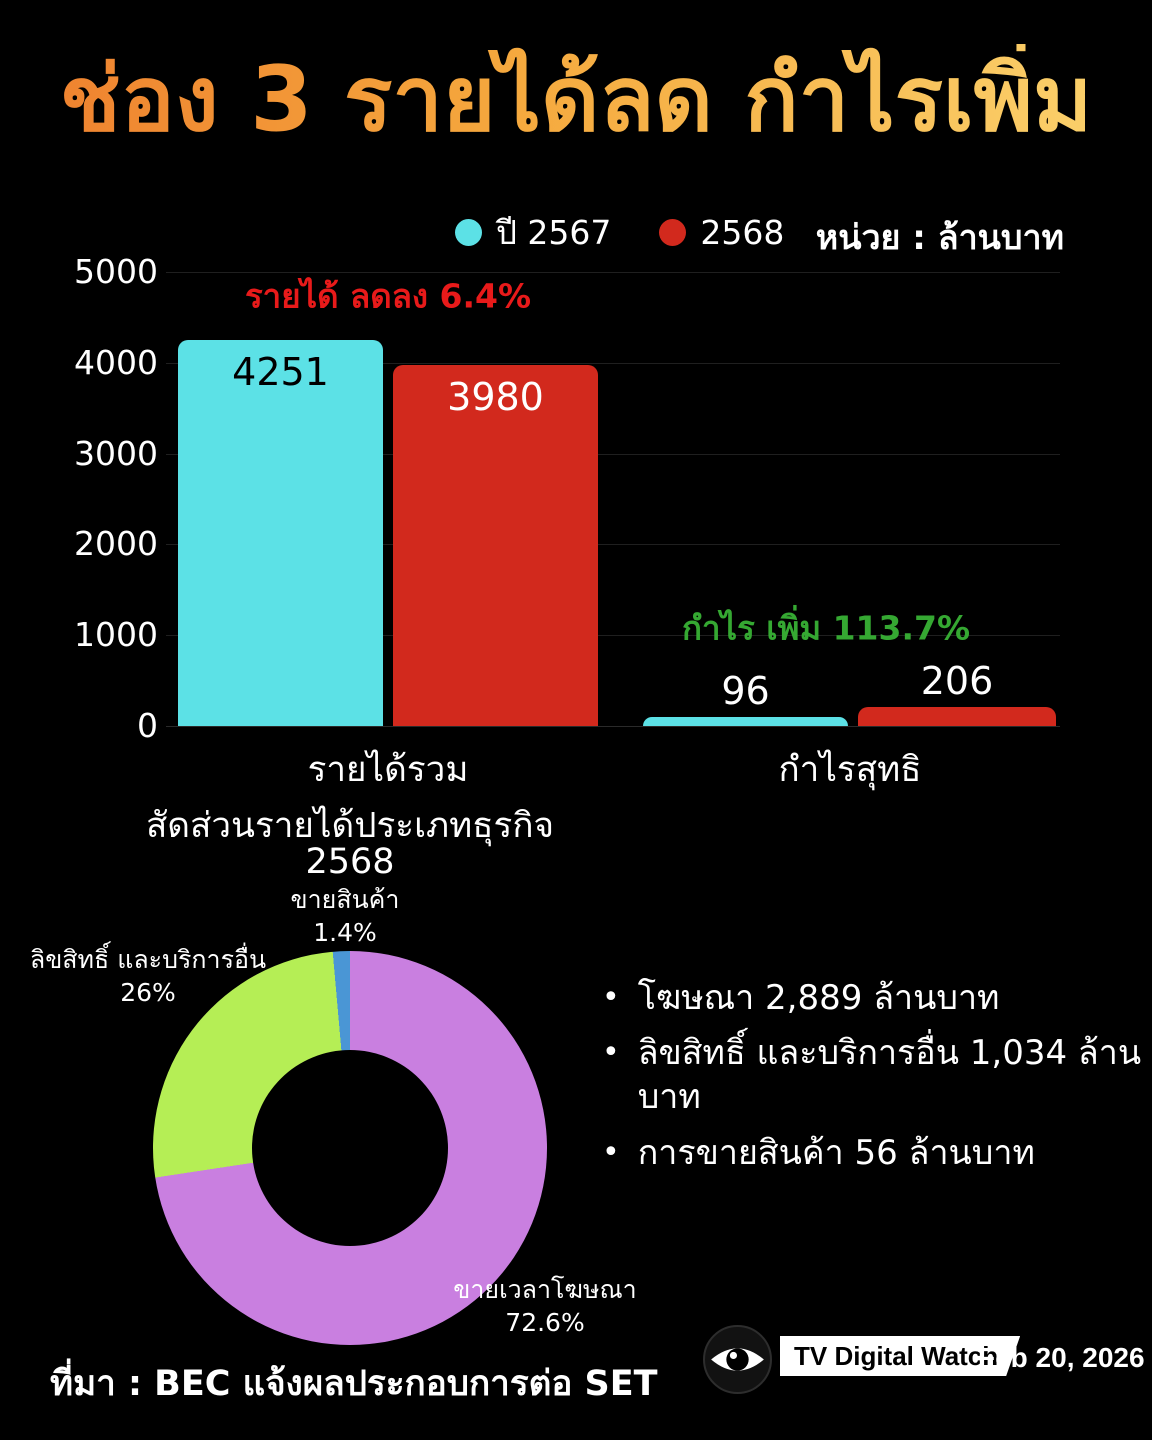  Describe the element at coordinates (345, 899) in the screenshot. I see `pie-slice-name: ขายสินค้า` at that location.